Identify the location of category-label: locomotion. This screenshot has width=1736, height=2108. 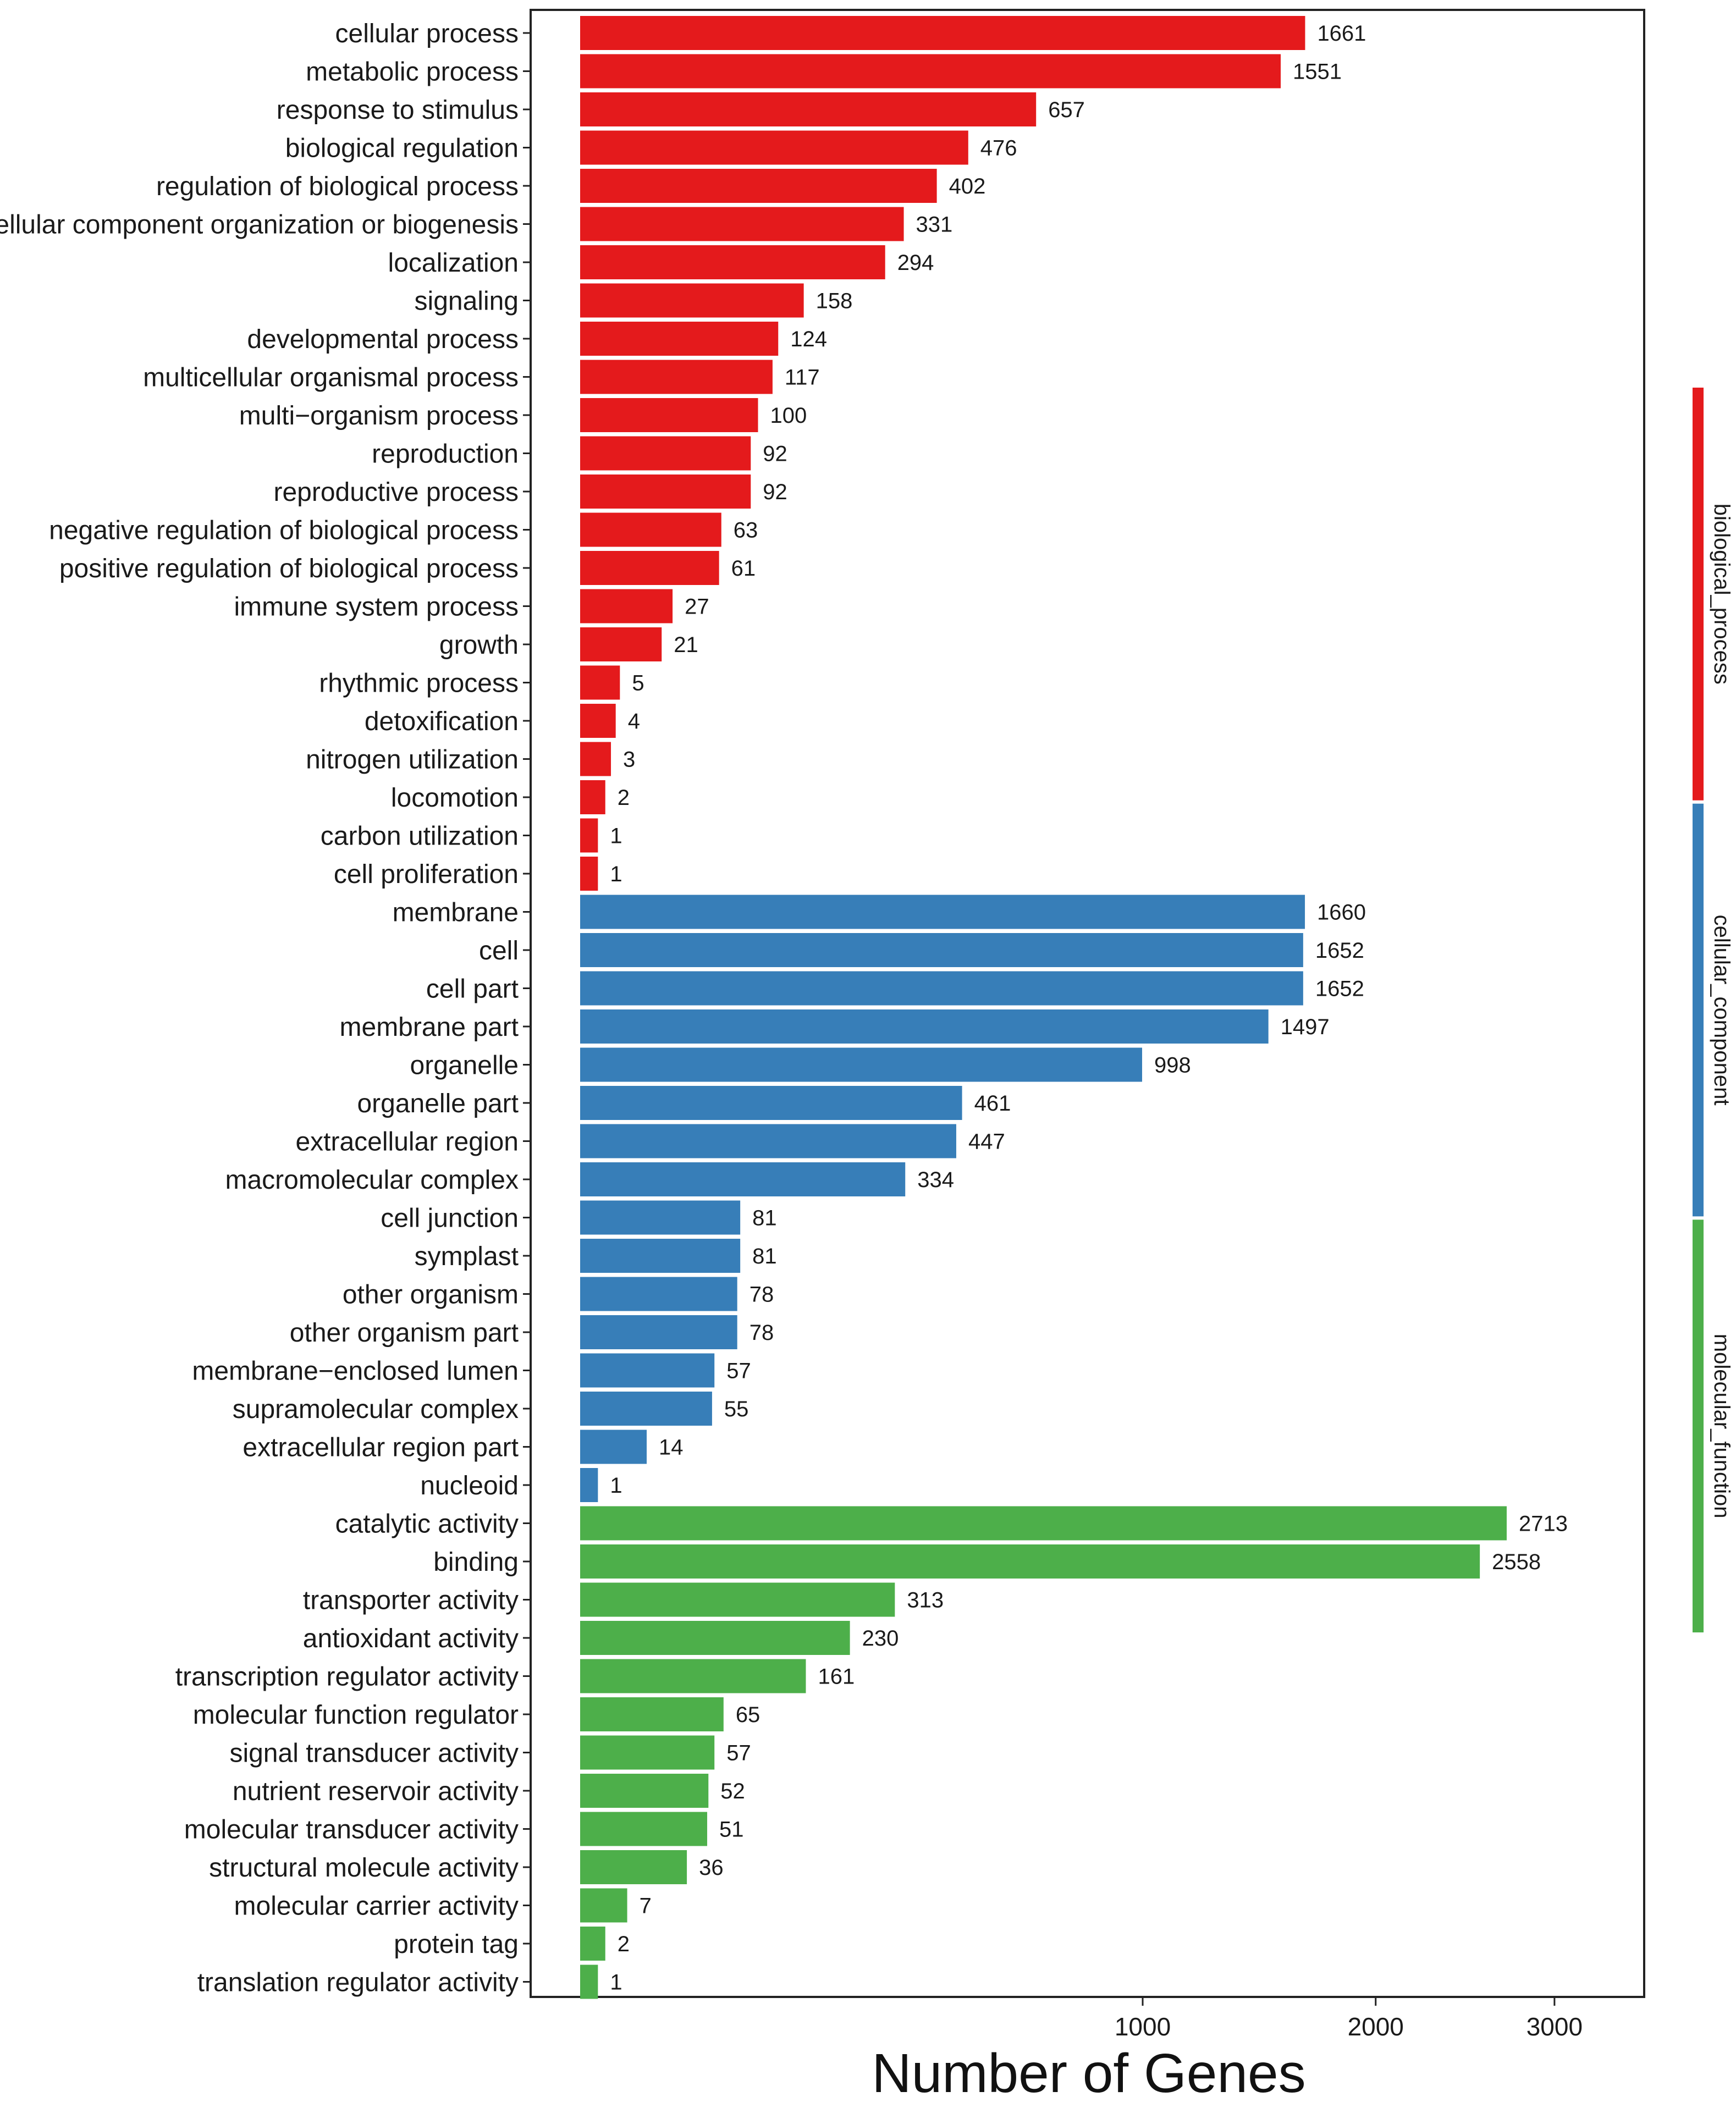
(455, 798).